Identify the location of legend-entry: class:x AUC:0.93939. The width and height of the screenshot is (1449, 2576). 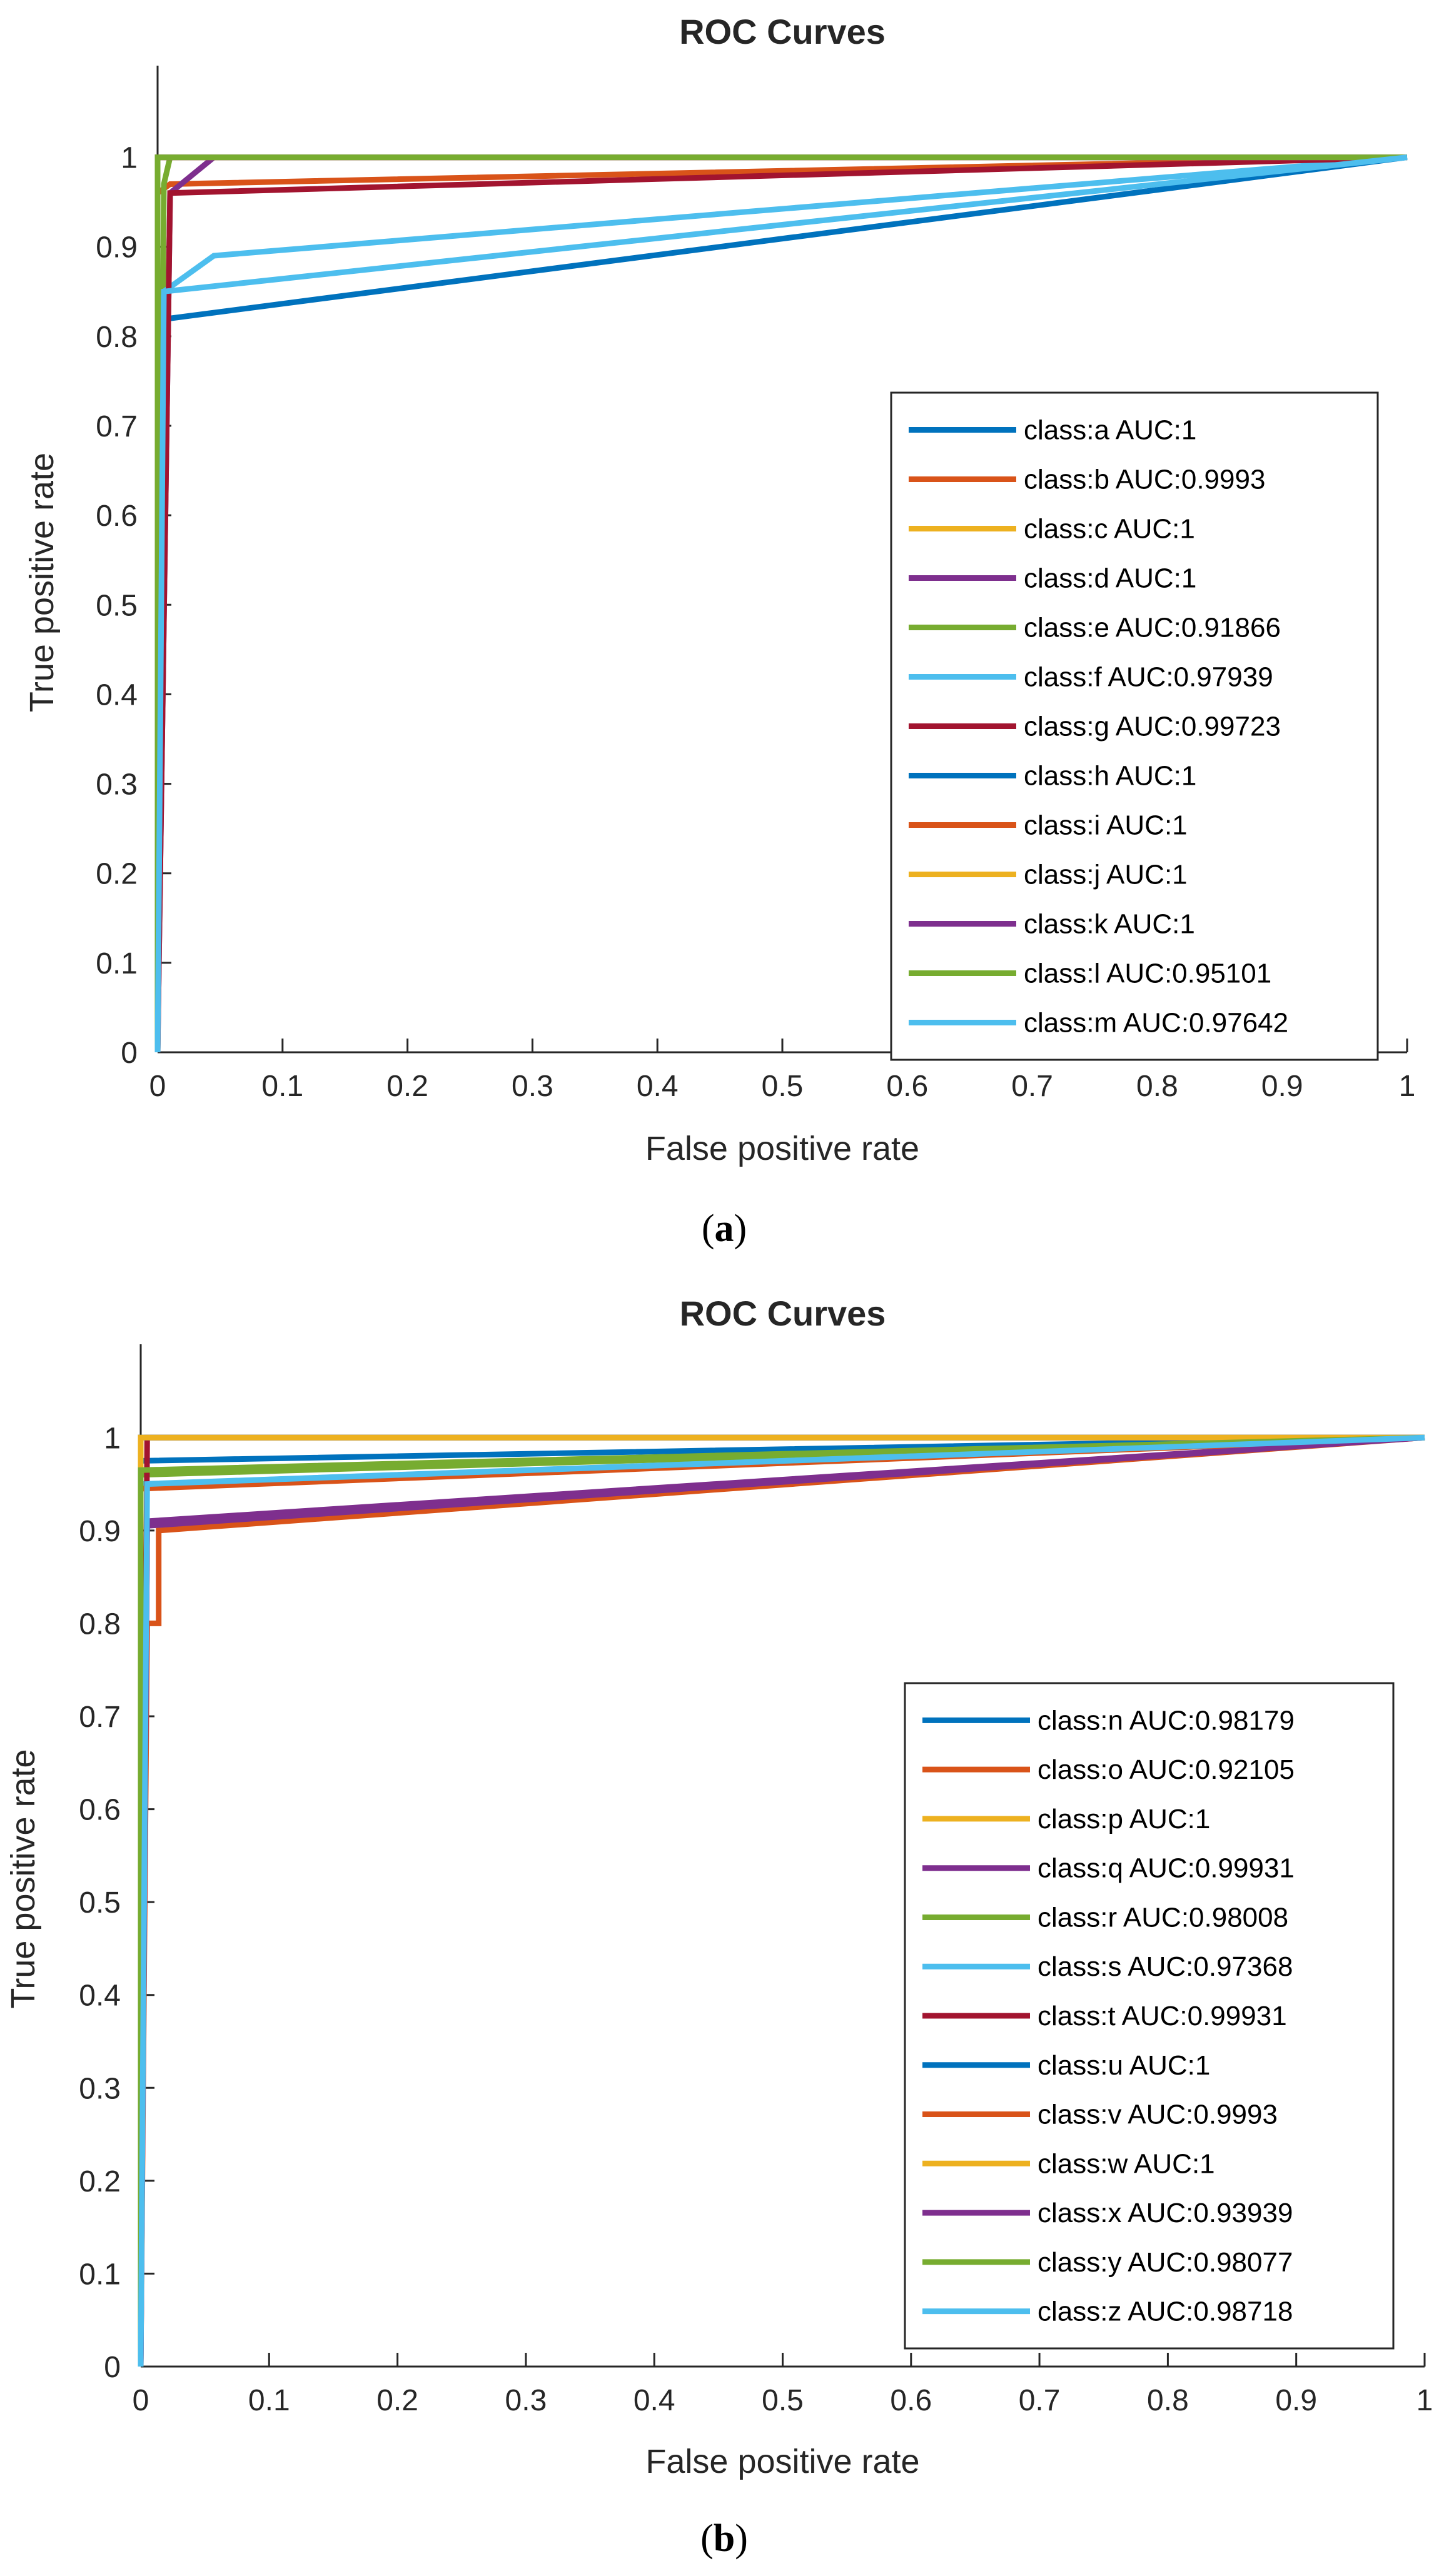
(1165, 2213).